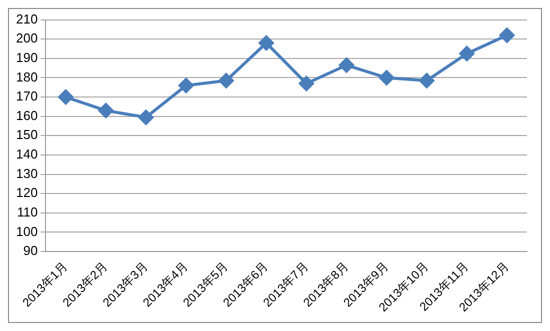 Image resolution: width=550 pixels, height=331 pixels. Describe the element at coordinates (30, 250) in the screenshot. I see `y-tick-label: 90` at that location.